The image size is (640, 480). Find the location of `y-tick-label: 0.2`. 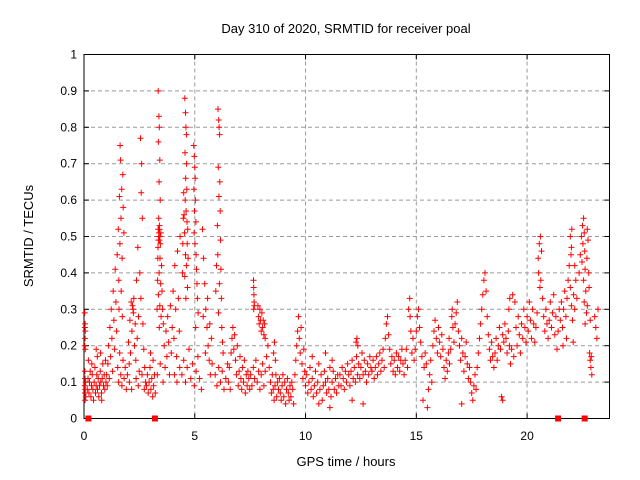

y-tick-label: 0.2 is located at coordinates (68, 346).